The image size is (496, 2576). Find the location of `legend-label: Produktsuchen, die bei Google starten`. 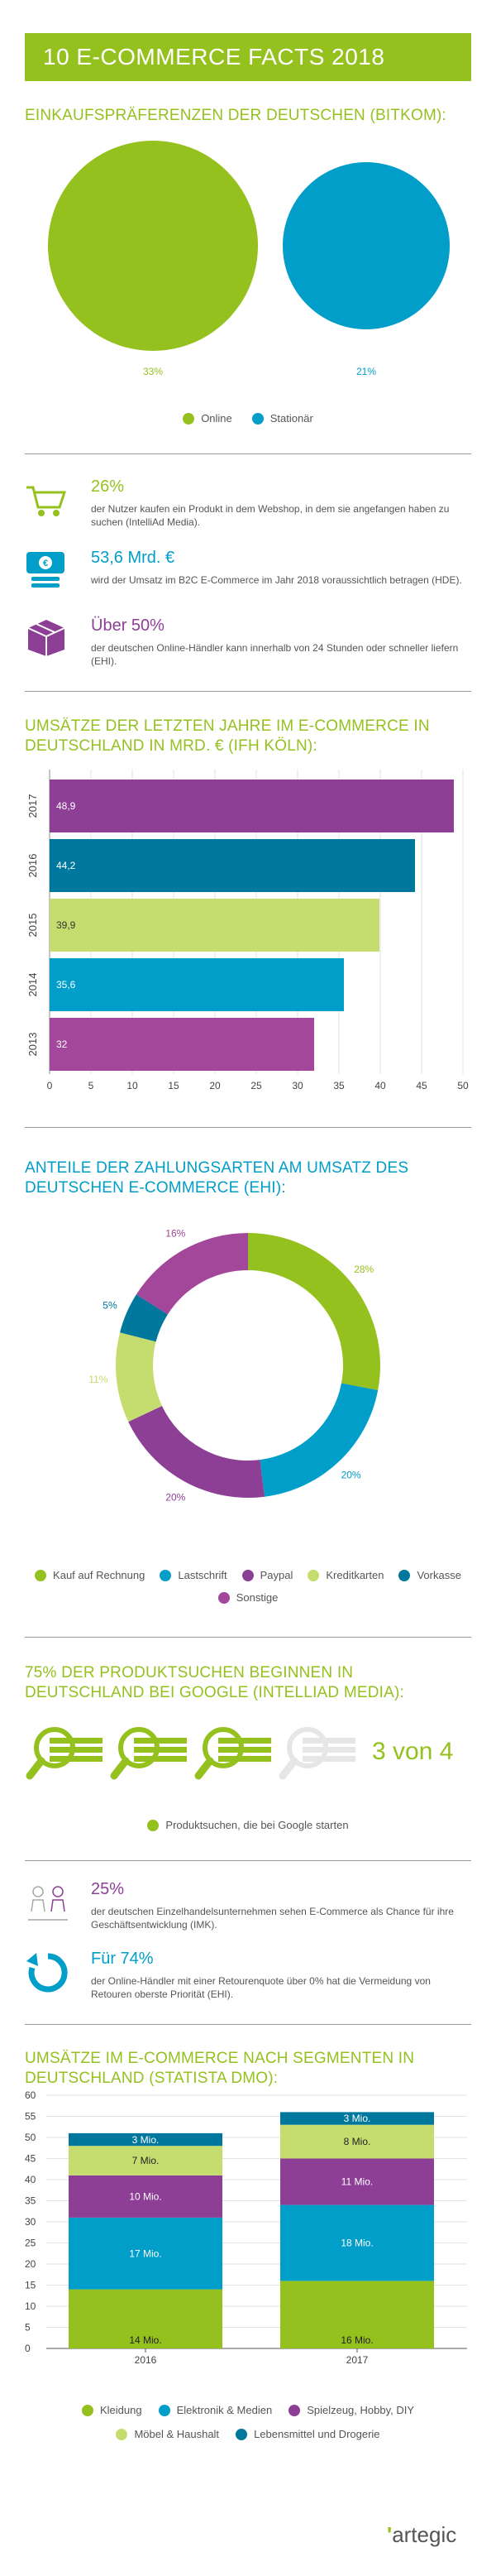

legend-label: Produktsuchen, die bei Google starten is located at coordinates (257, 1825).